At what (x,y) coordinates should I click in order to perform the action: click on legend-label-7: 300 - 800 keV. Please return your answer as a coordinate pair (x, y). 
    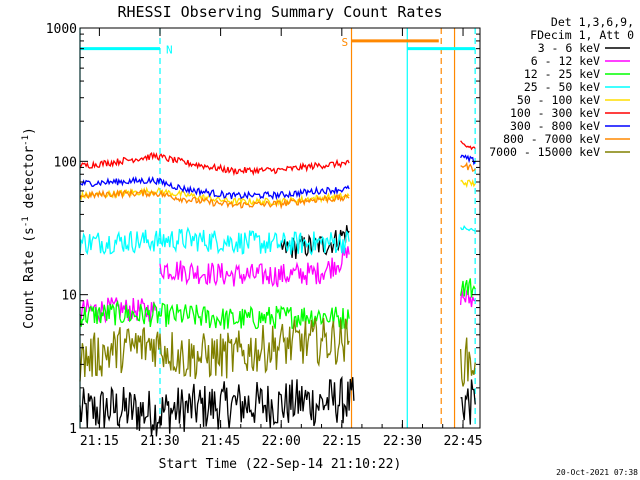
    Looking at the image, I should click on (555, 126).